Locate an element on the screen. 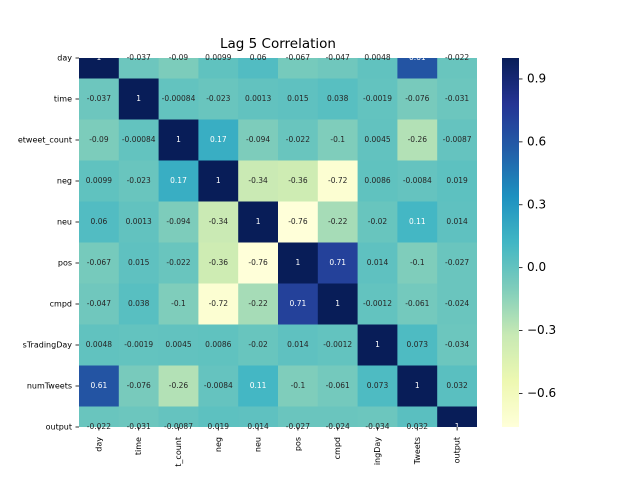 The width and height of the screenshot is (640, 480). cell-annotation: -0.76 is located at coordinates (298, 221).